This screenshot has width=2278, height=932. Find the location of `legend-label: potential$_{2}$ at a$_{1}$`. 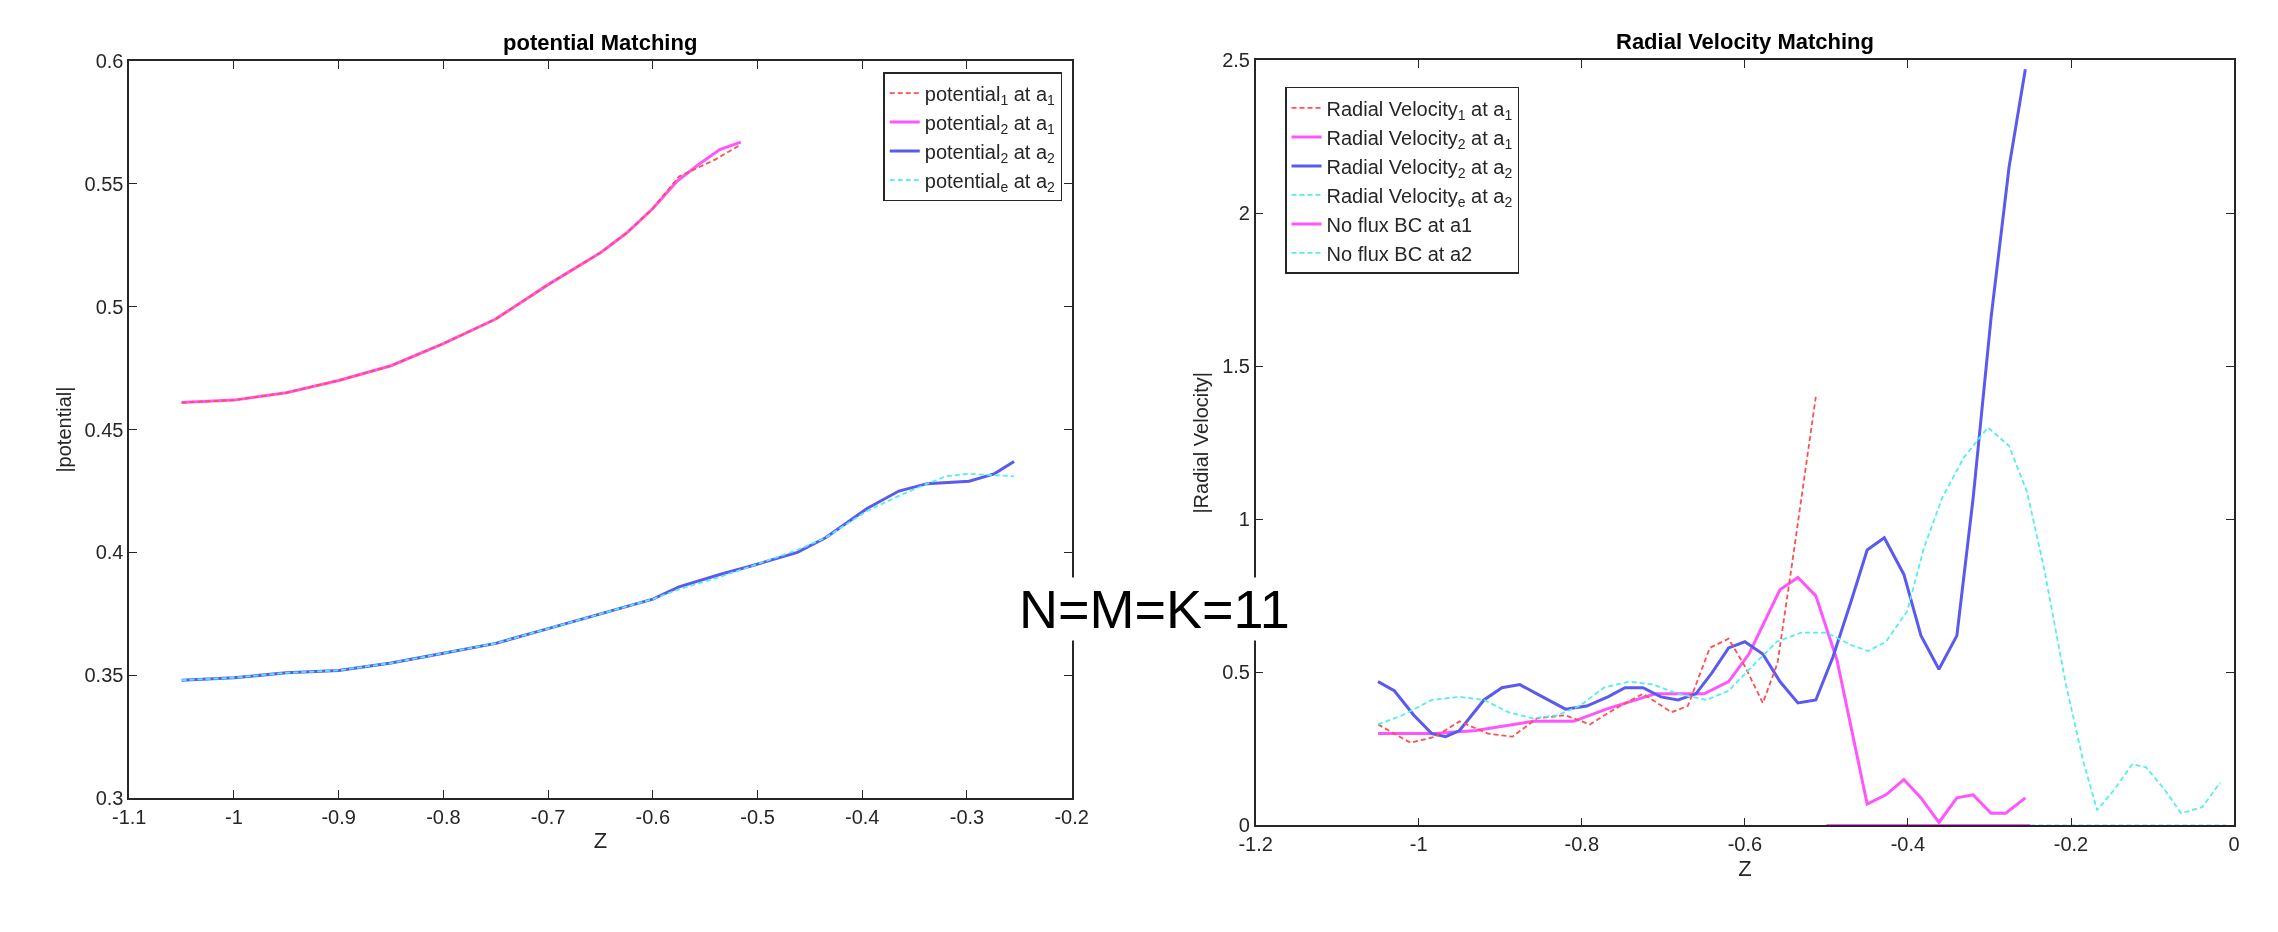

legend-label: potential$_{2}$ at a$_{1}$ is located at coordinates (990, 124).